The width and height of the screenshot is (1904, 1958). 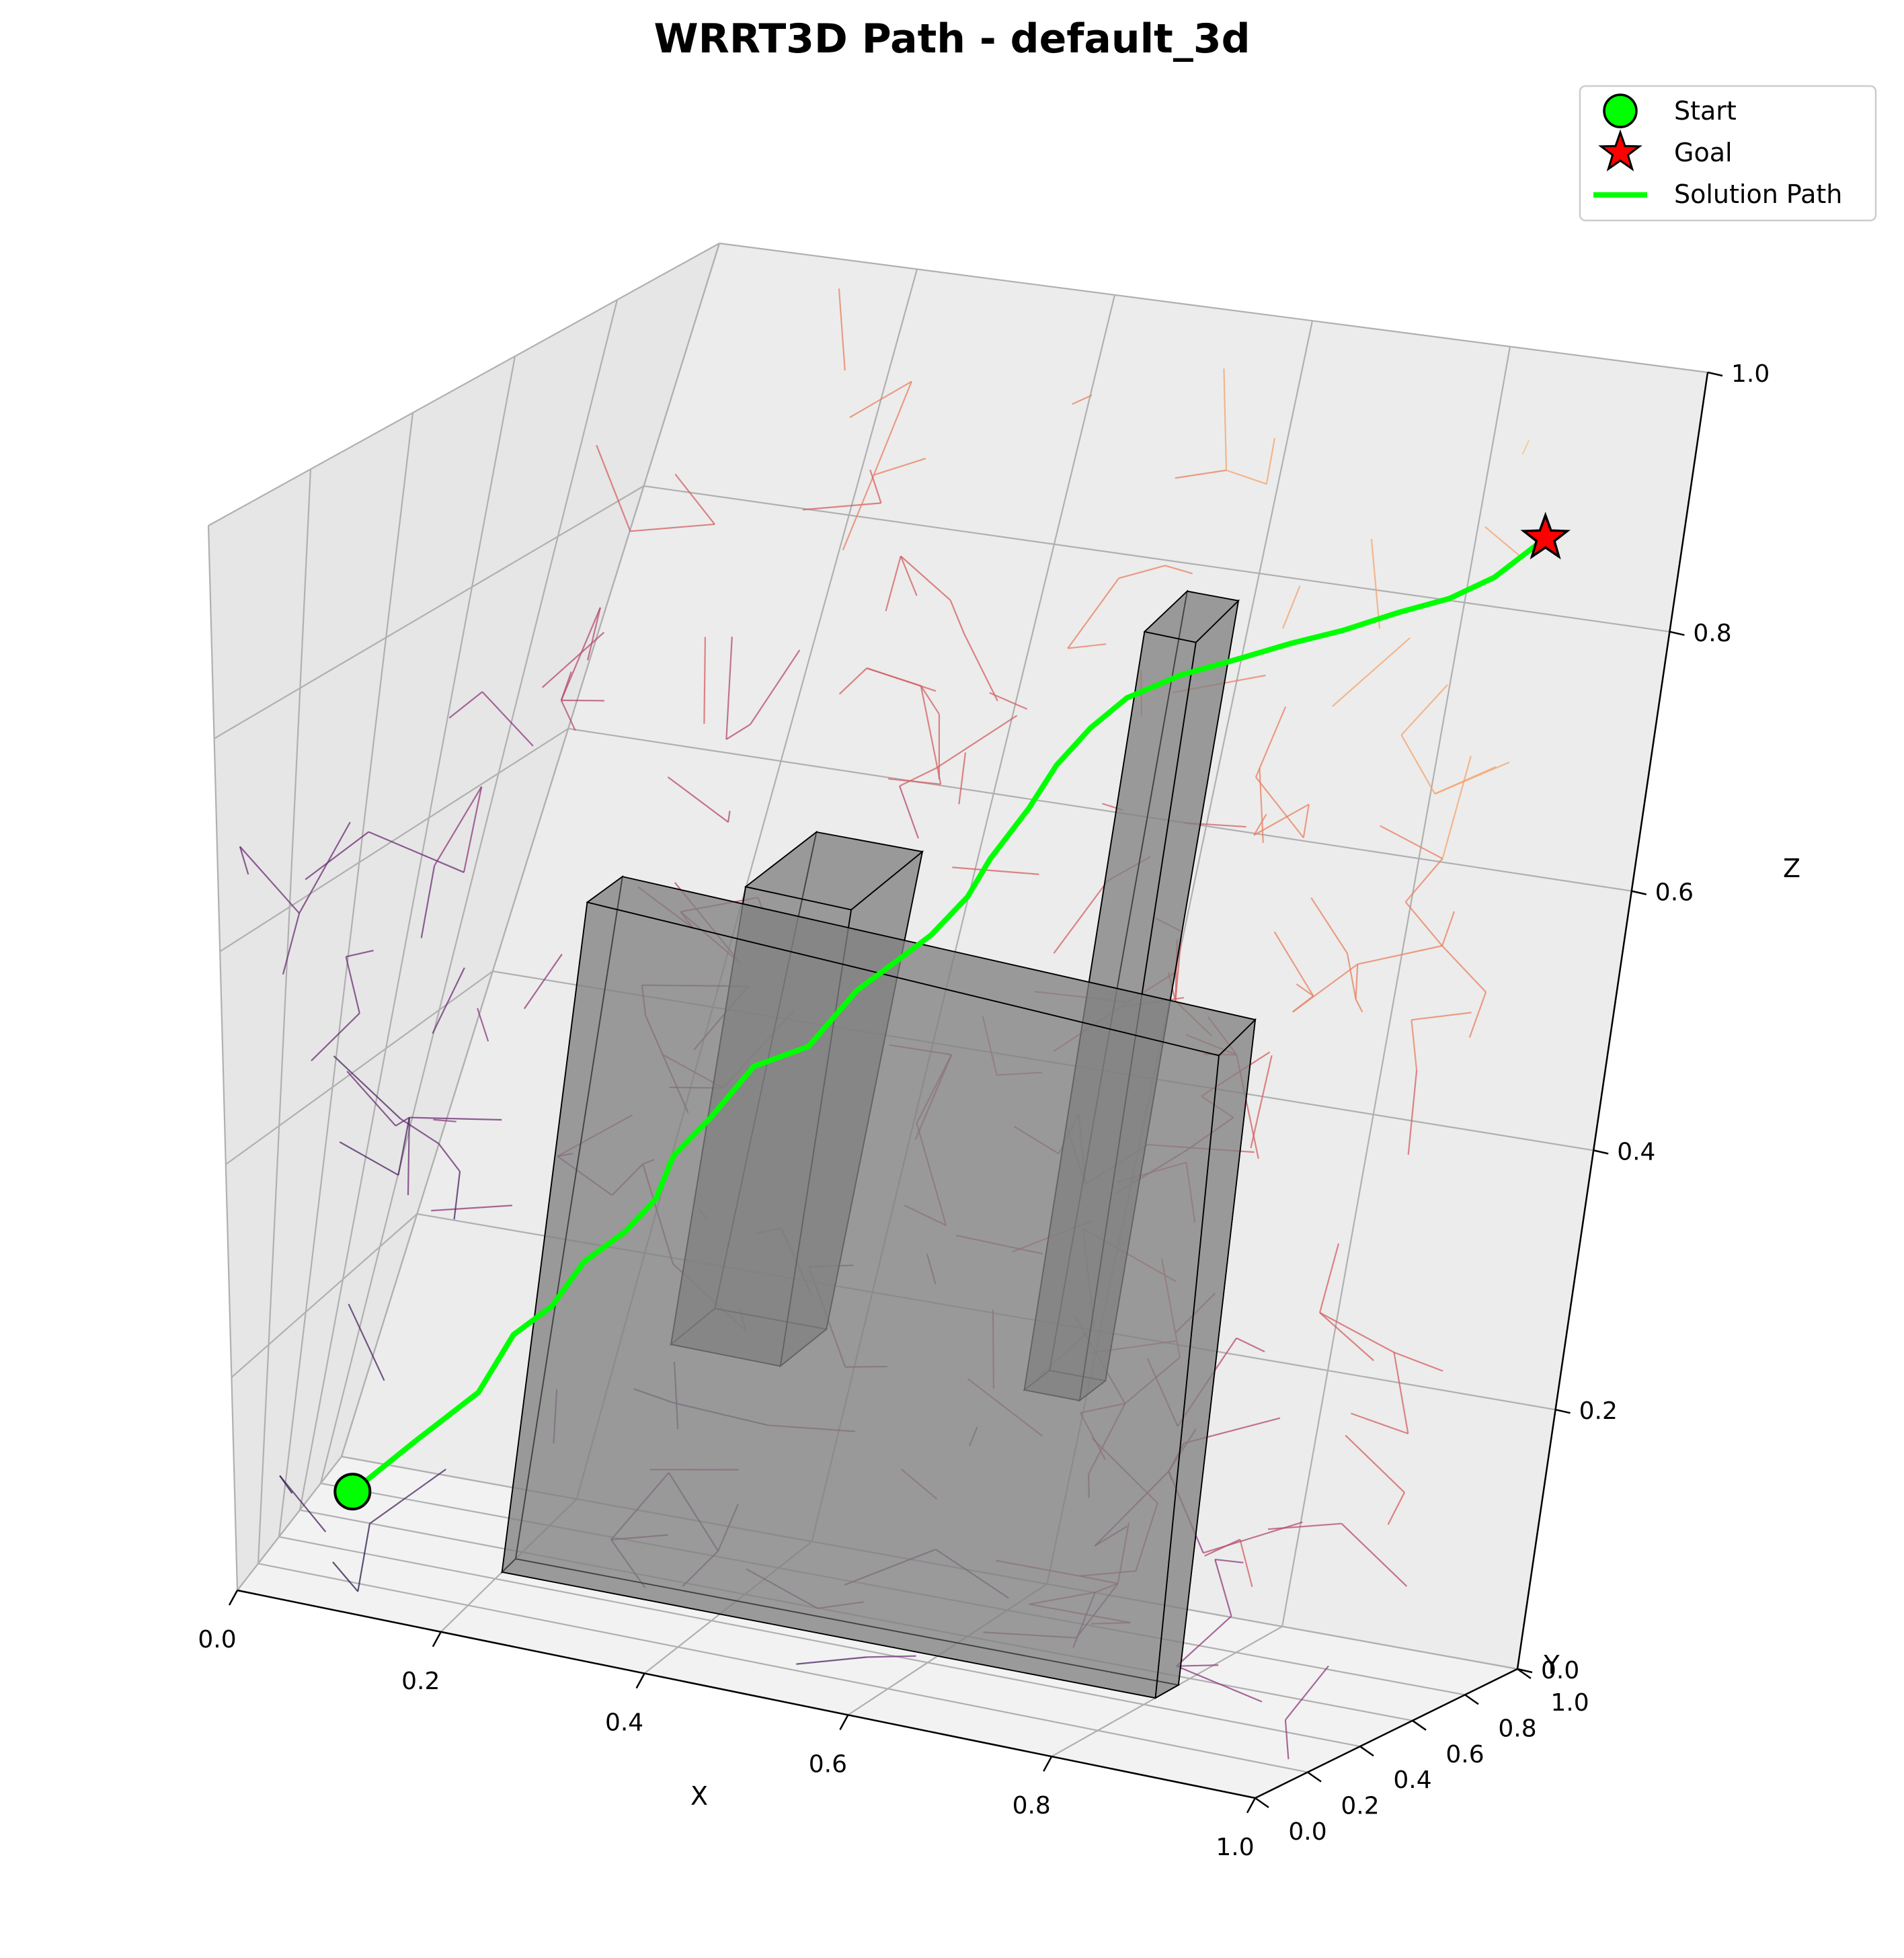 What do you see at coordinates (1706, 111) in the screenshot?
I see `legend-label-start: Start` at bounding box center [1706, 111].